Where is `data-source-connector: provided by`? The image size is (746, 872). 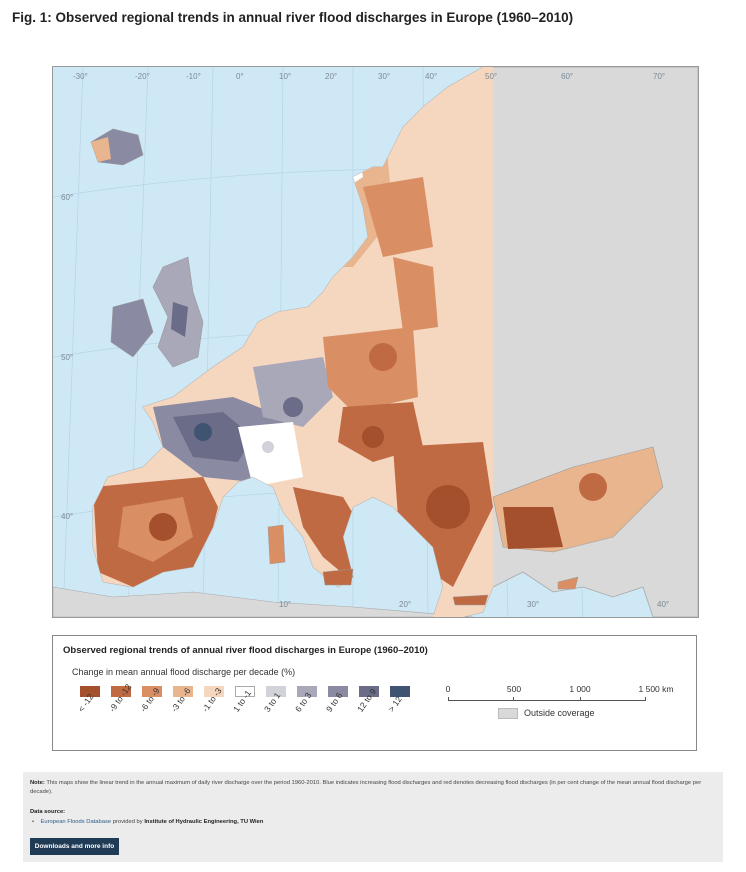 data-source-connector: provided by is located at coordinates (127, 822).